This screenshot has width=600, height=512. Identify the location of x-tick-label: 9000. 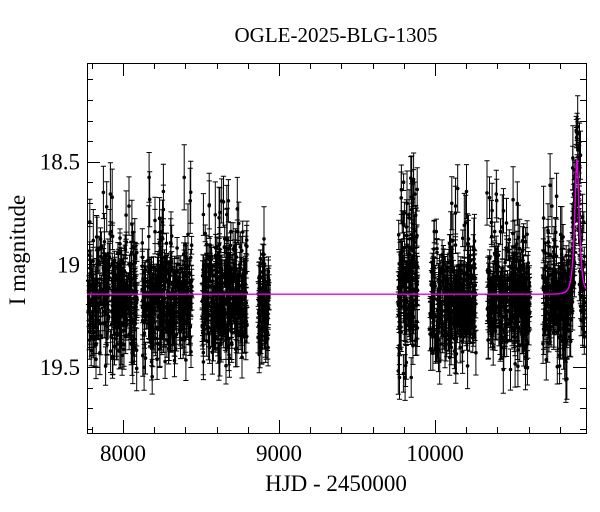
(279, 453).